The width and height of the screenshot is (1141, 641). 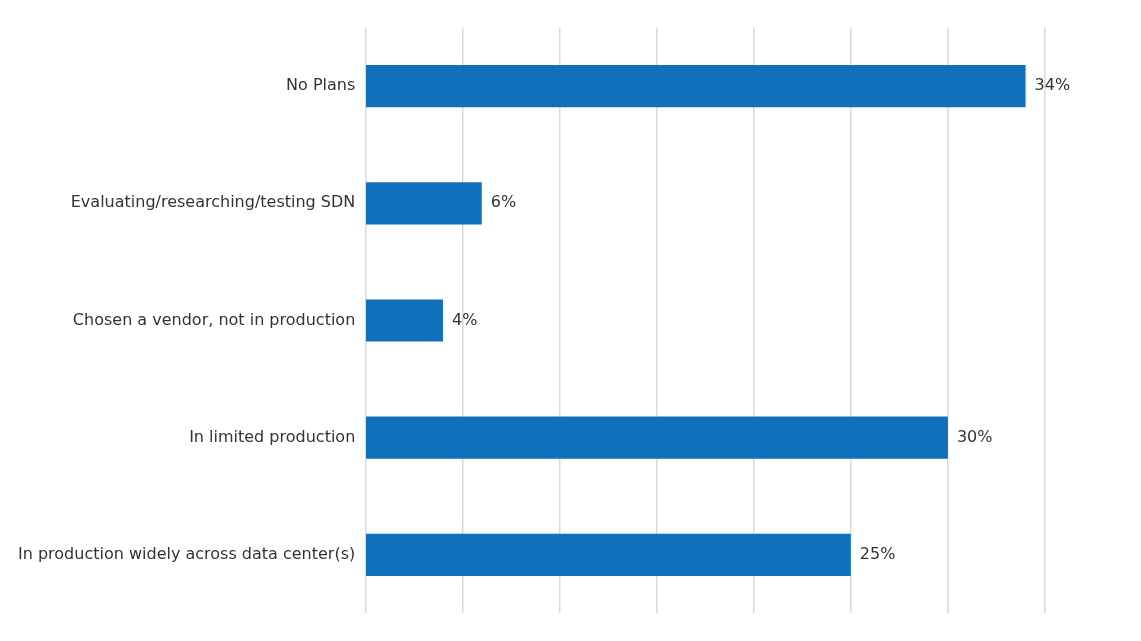 I want to click on y-tick-label: No Plans, so click(x=321, y=85).